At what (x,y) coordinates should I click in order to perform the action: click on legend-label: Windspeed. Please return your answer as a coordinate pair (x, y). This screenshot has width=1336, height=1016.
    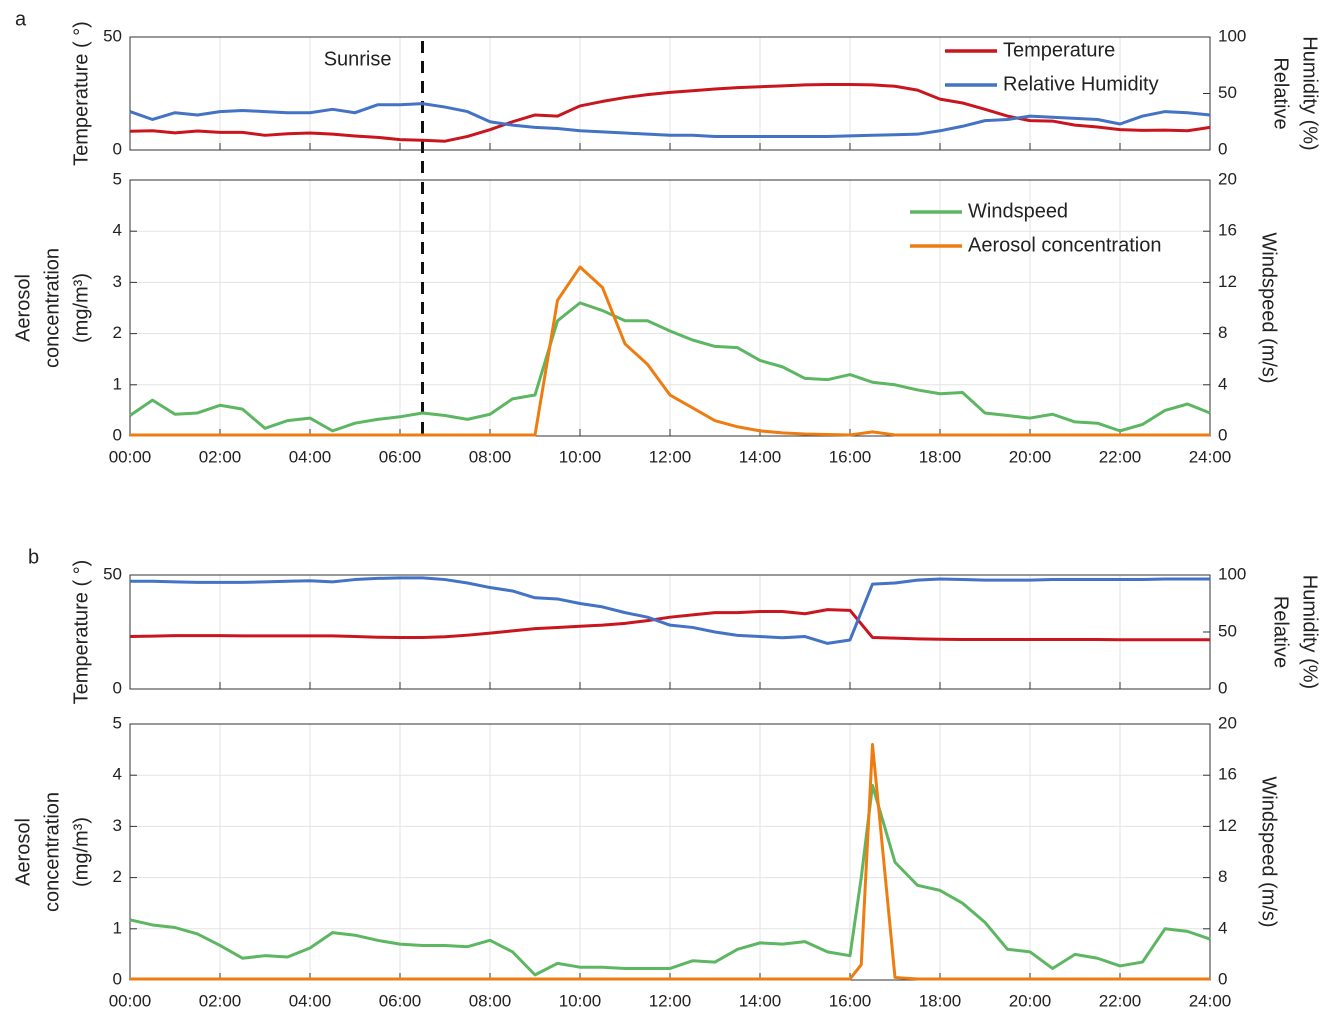
    Looking at the image, I should click on (1018, 211).